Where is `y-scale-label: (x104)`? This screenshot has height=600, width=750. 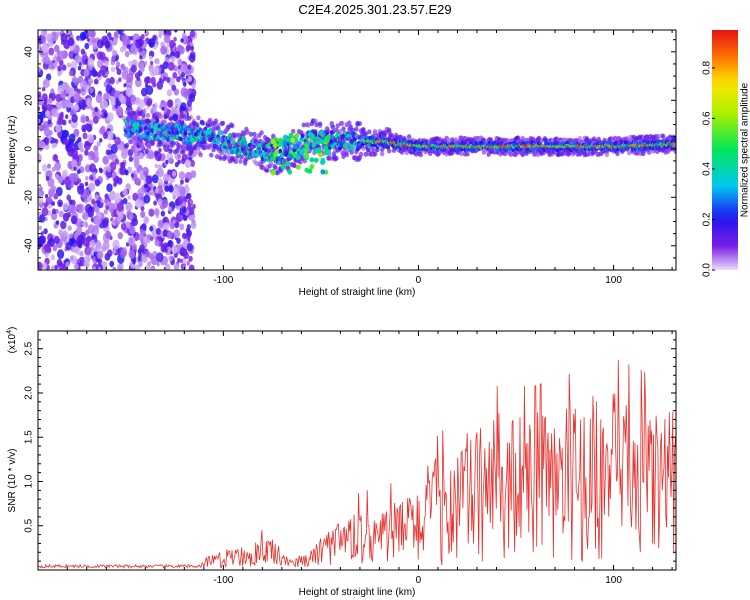 y-scale-label: (x104) is located at coordinates (12, 340).